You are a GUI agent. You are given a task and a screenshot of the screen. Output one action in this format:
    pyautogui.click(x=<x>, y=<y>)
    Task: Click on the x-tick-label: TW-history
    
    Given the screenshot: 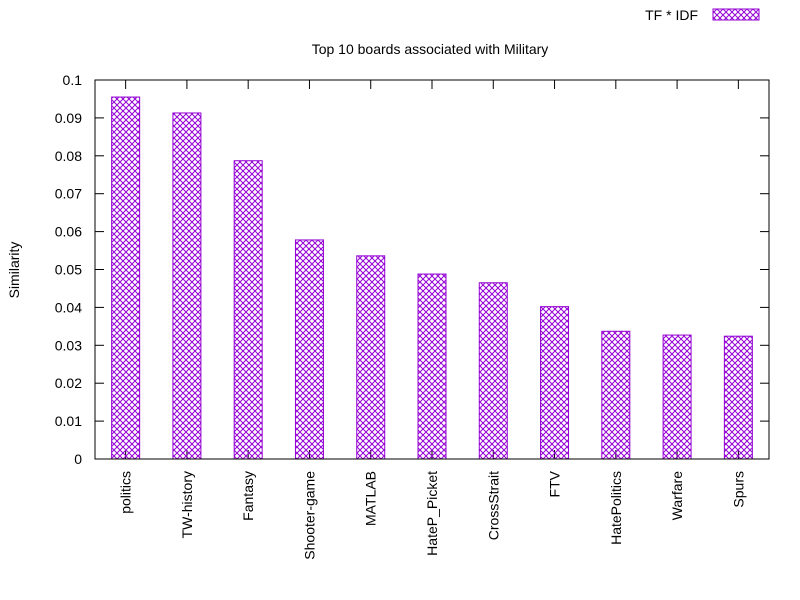 What is the action you would take?
    pyautogui.click(x=187, y=504)
    